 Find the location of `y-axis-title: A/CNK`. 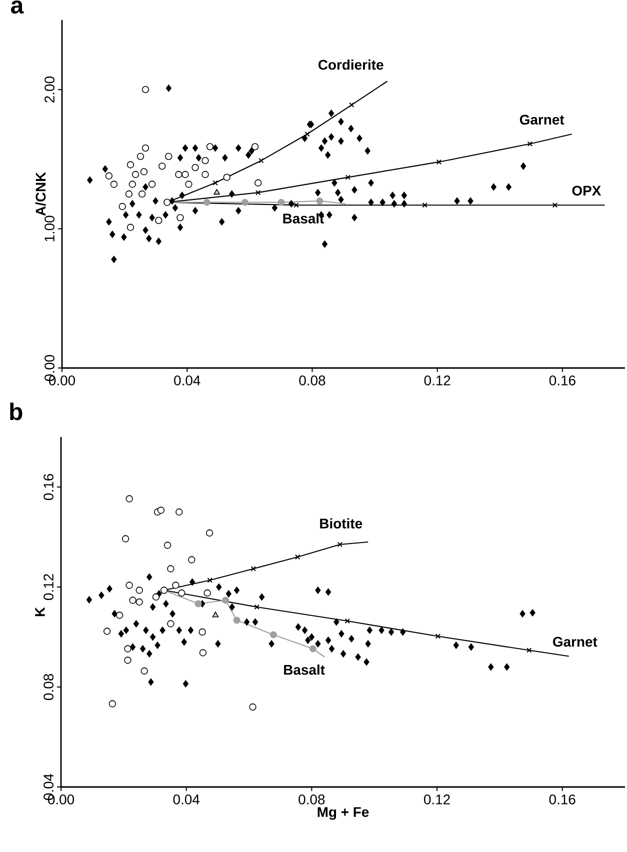

y-axis-title: A/CNK is located at coordinates (40, 194).